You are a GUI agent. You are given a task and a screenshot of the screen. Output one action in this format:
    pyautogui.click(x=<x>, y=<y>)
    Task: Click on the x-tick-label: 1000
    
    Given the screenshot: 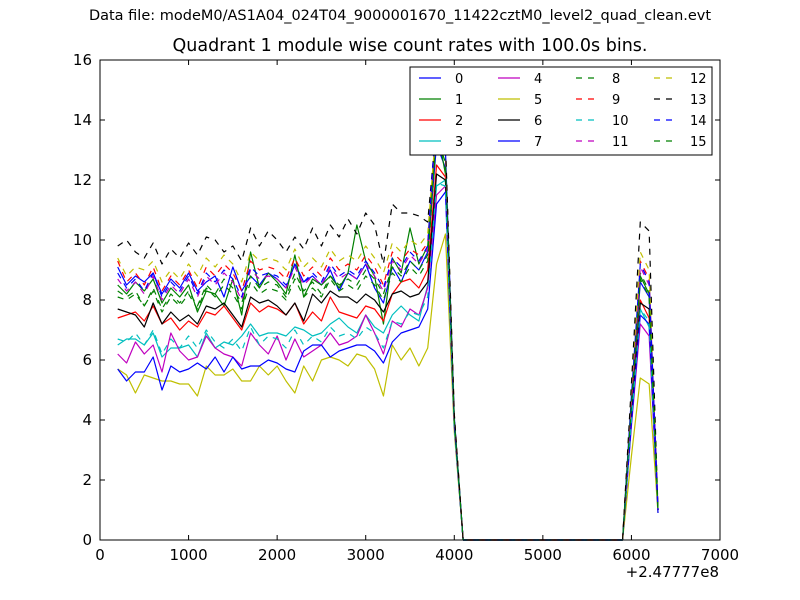 What is the action you would take?
    pyautogui.click(x=188, y=555)
    